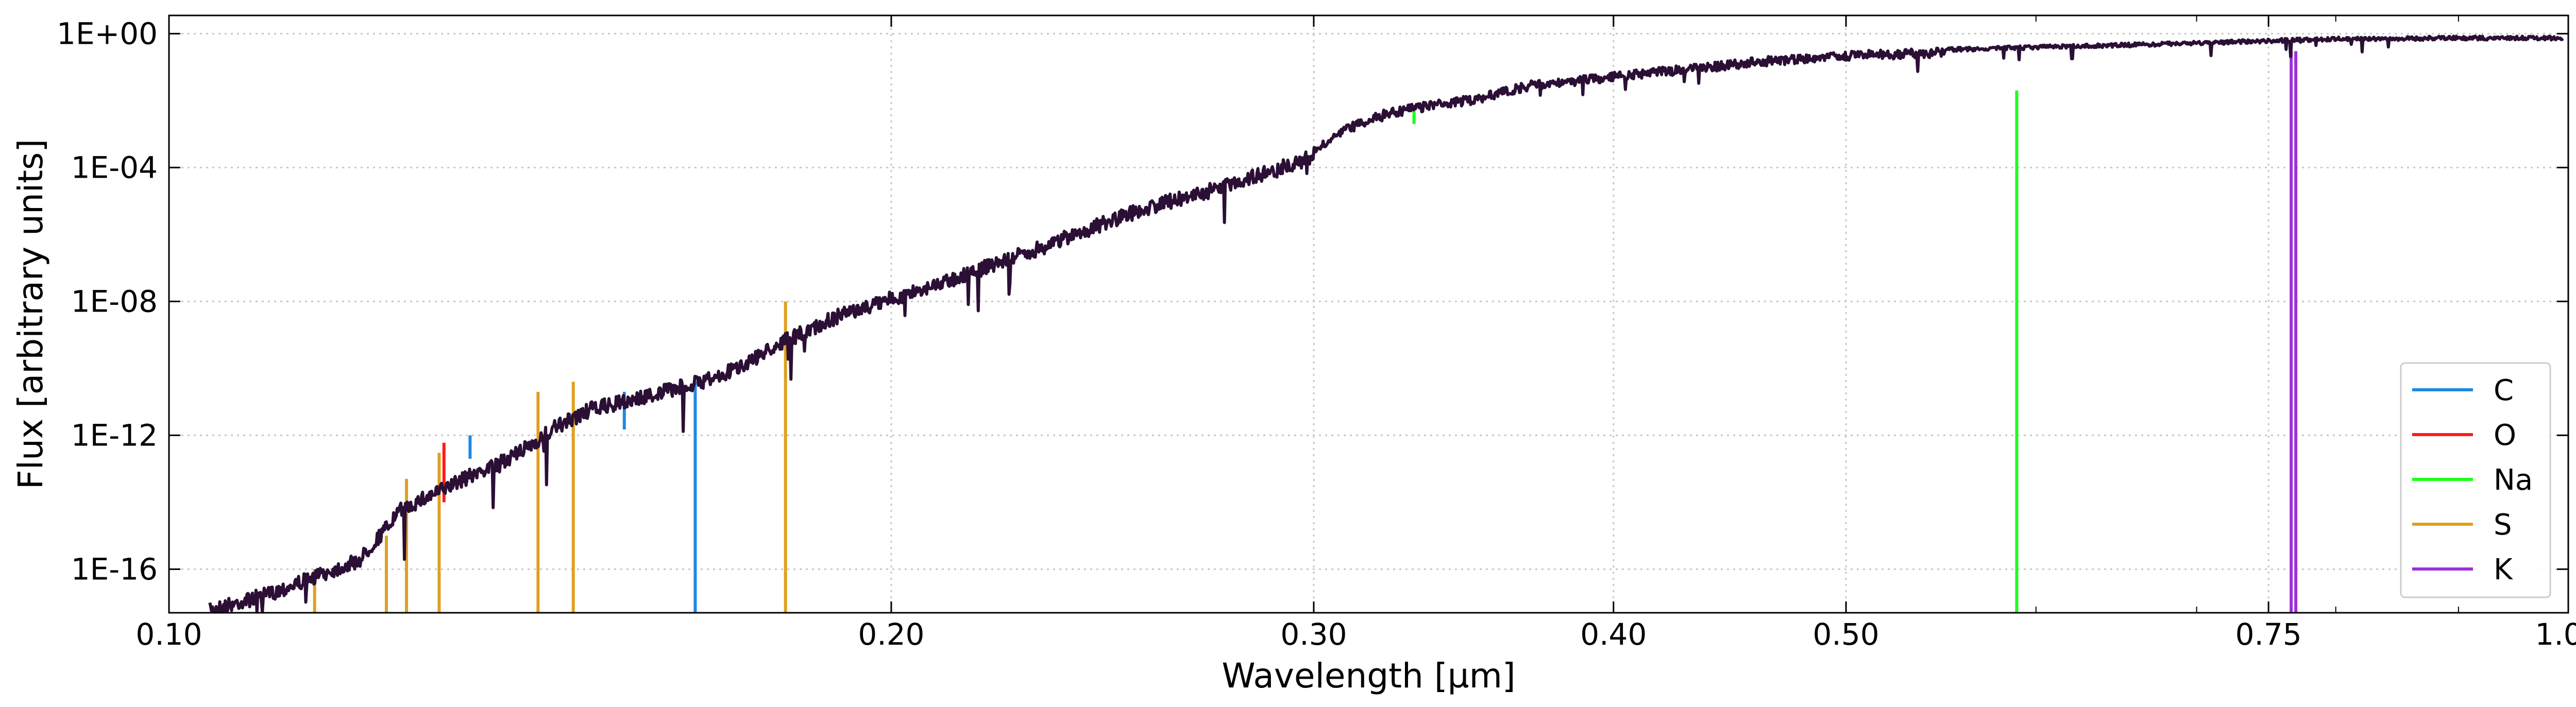  I want to click on legend-label-s: S, so click(2503, 525).